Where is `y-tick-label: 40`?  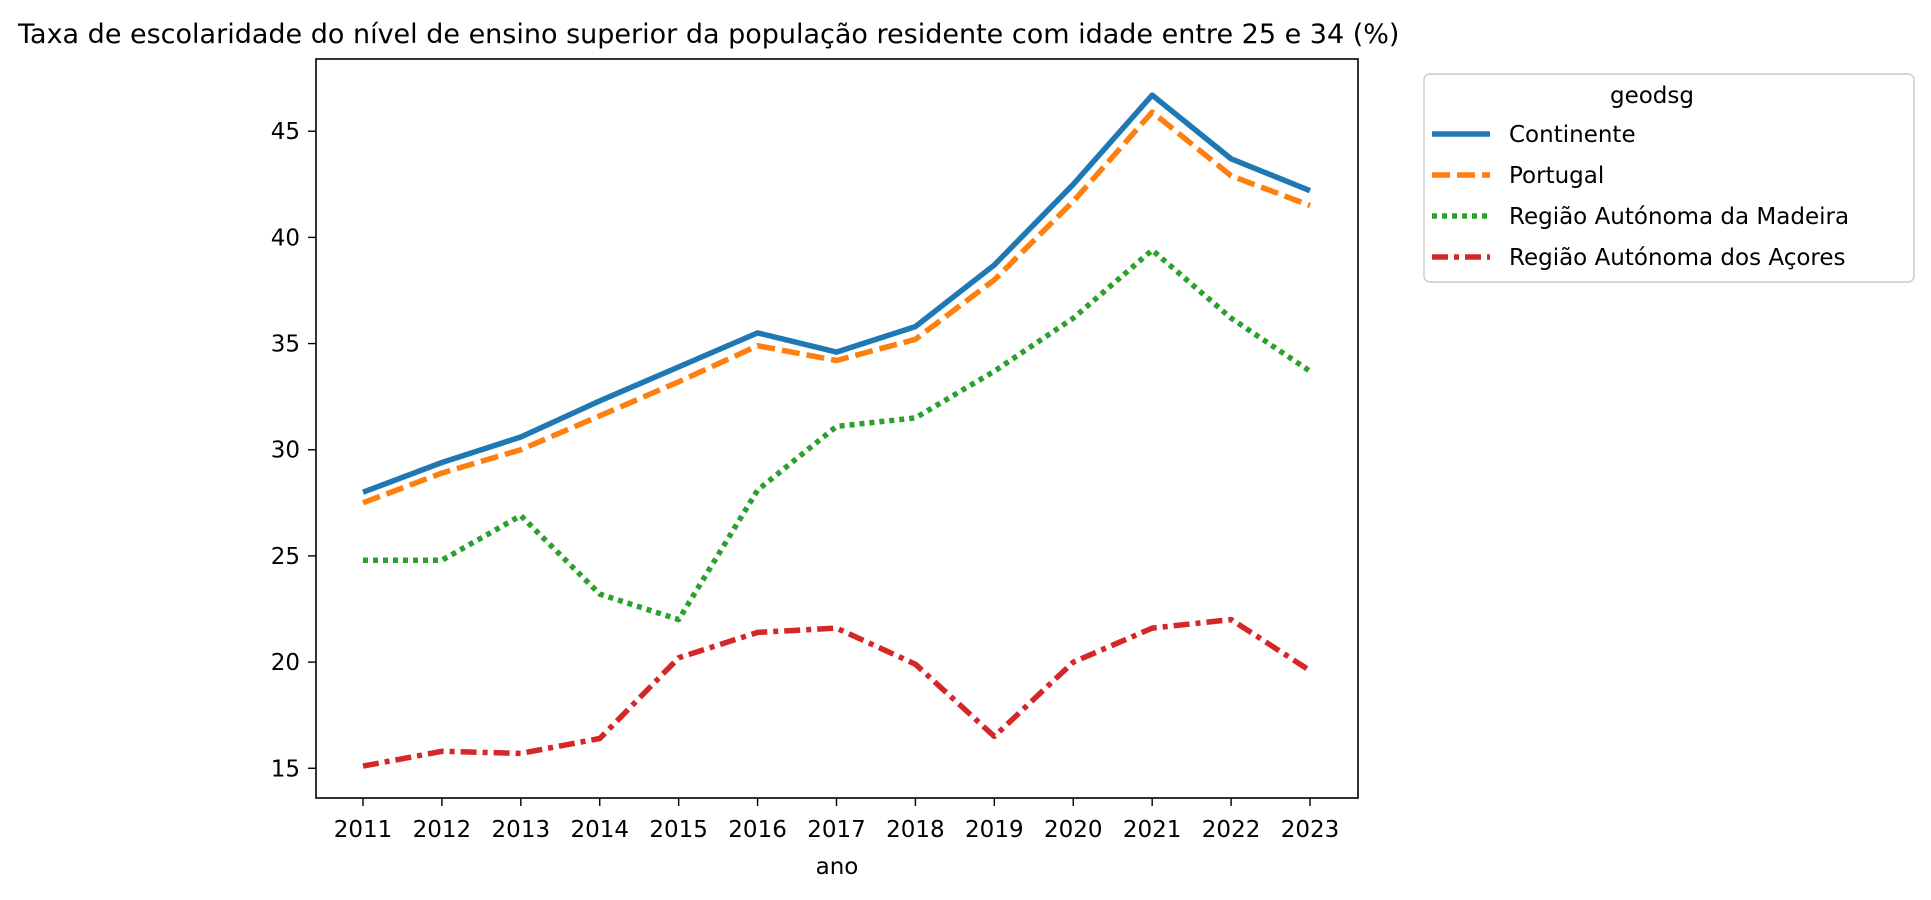 y-tick-label: 40 is located at coordinates (285, 238).